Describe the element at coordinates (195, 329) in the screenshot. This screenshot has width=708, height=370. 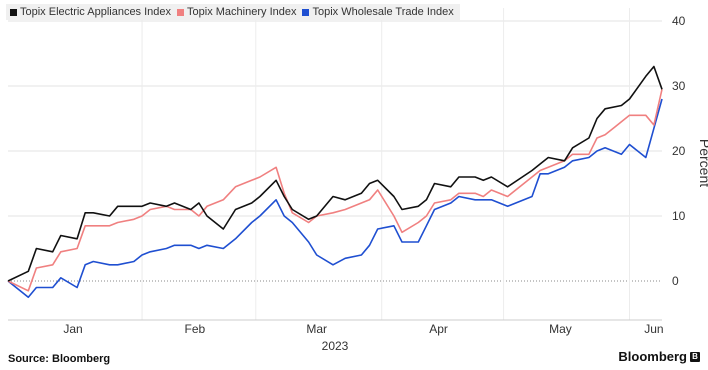
I see `x-tick-label: Feb` at that location.